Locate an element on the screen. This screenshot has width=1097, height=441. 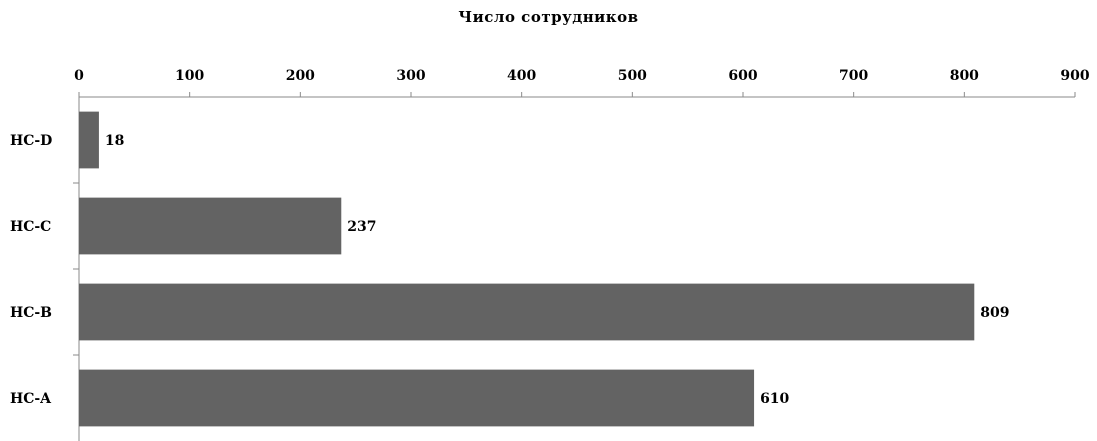
x-tick-label: 600 is located at coordinates (742, 76).